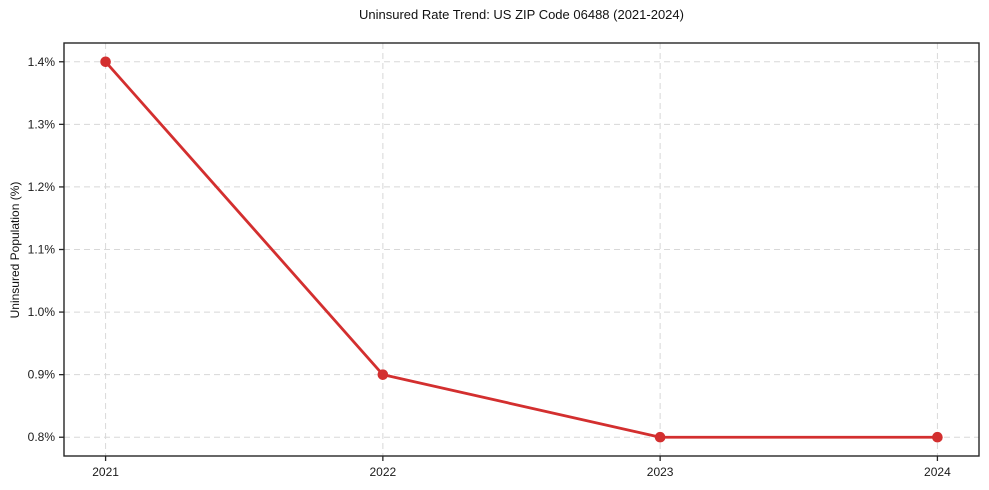 This screenshot has height=490, width=989. What do you see at coordinates (42, 437) in the screenshot?
I see `y-tick-label: 0.8%` at bounding box center [42, 437].